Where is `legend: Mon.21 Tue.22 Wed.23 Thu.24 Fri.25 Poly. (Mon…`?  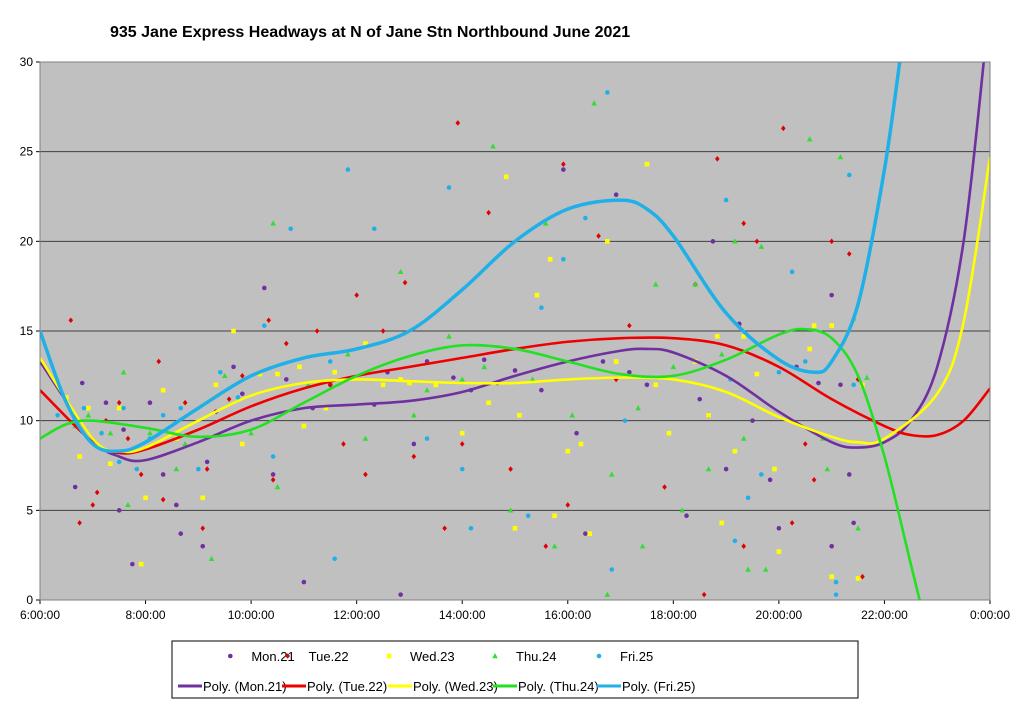
legend: Mon.21 Tue.22 Wed.23 Thu.24 Fri.25 Poly. (Mon… is located at coordinates (515, 669).